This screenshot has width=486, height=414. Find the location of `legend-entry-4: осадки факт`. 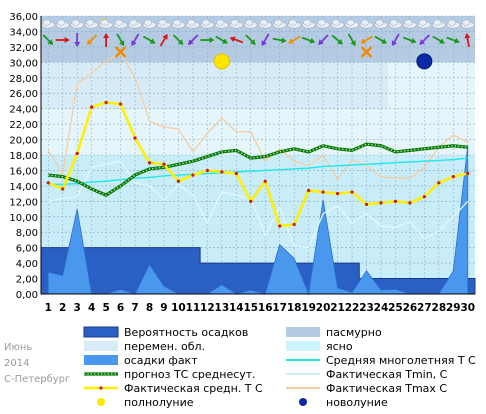

legend-entry-4: осадки факт is located at coordinates (141, 360).